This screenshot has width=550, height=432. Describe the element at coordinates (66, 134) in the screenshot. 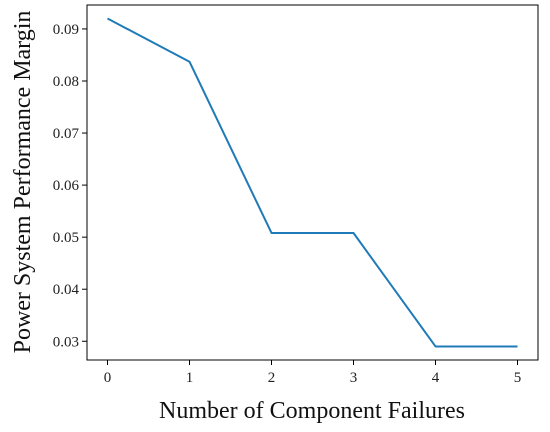

I see `y-tick-label: 0.07` at that location.